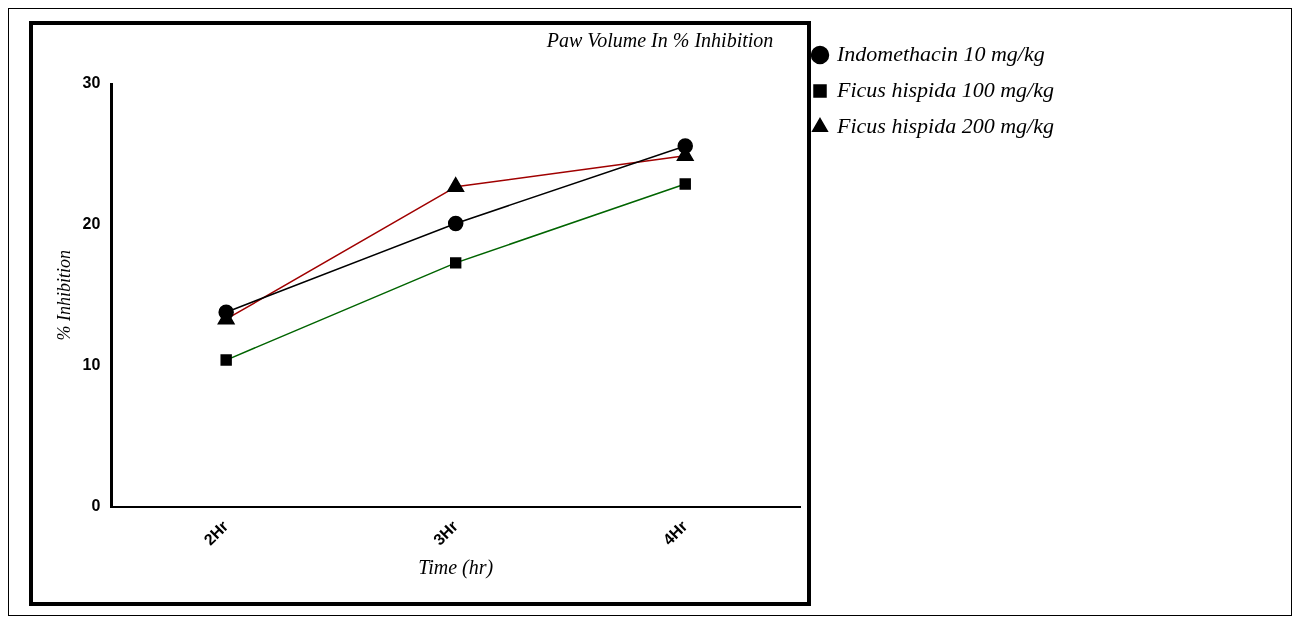  What do you see at coordinates (96, 505) in the screenshot?
I see `y-tick-label: 0` at bounding box center [96, 505].